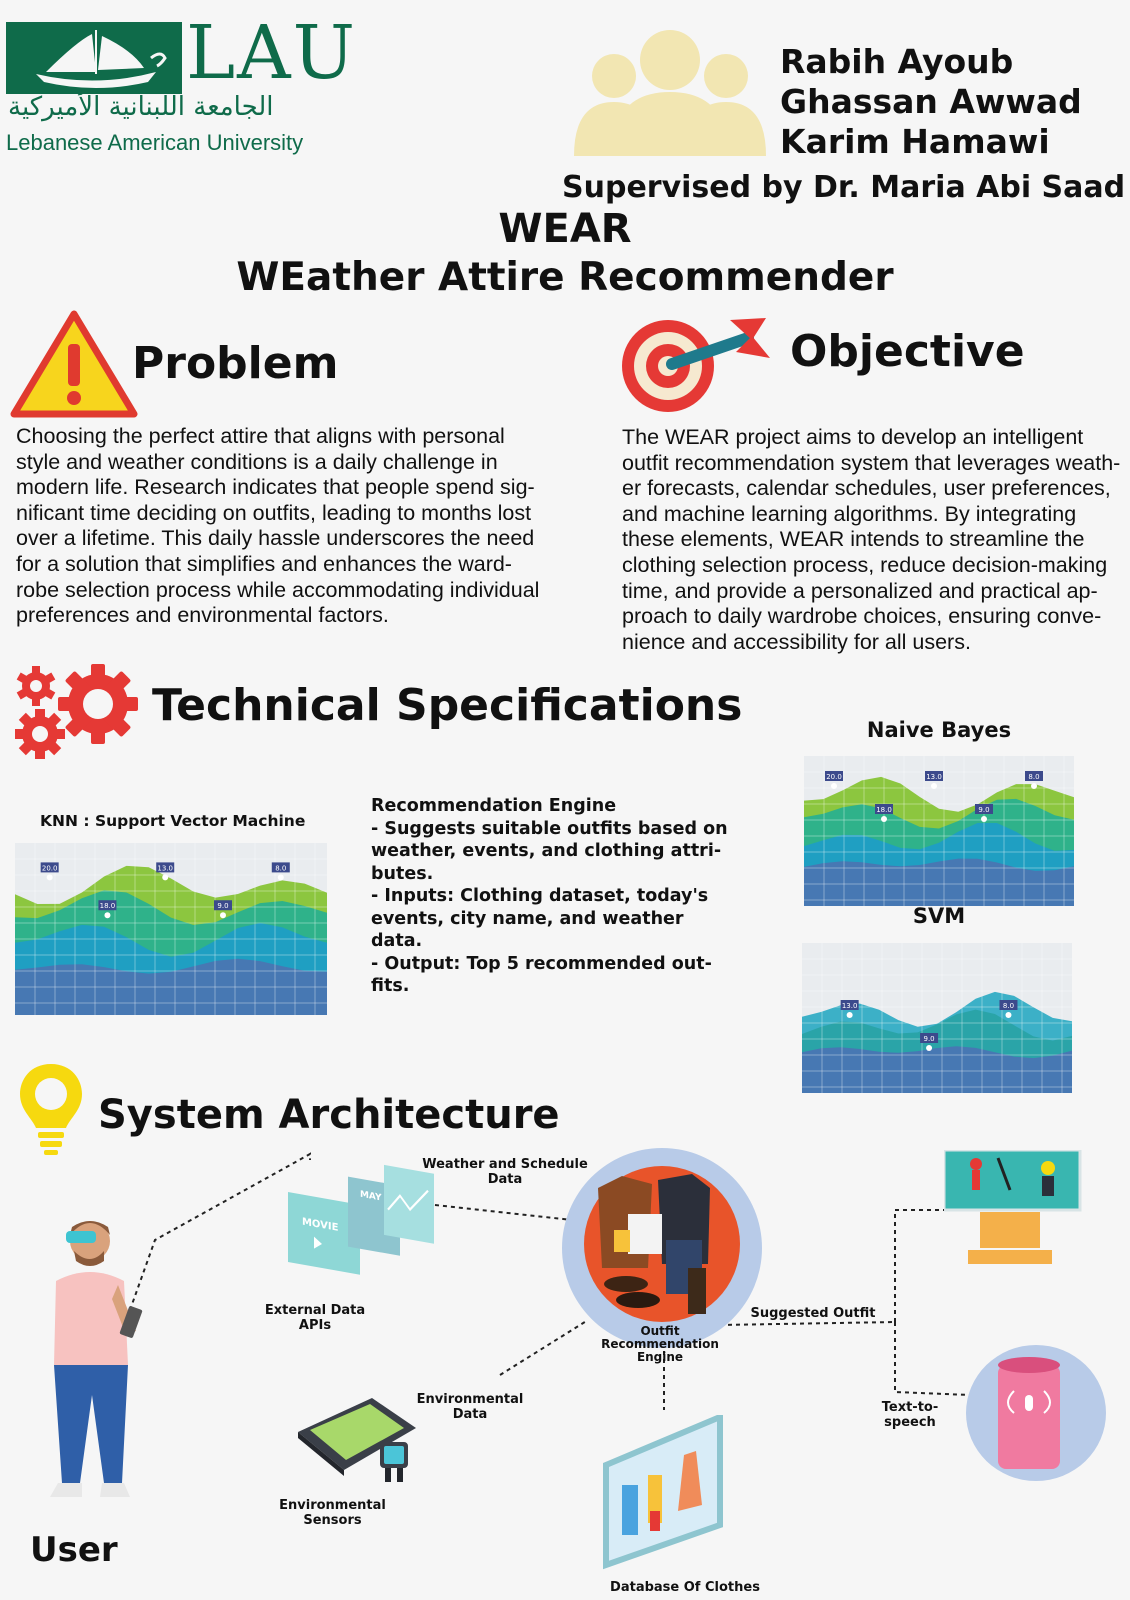 This screenshot has width=1130, height=1600. Describe the element at coordinates (907, 351) in the screenshot. I see `objective-heading: Objective` at that location.